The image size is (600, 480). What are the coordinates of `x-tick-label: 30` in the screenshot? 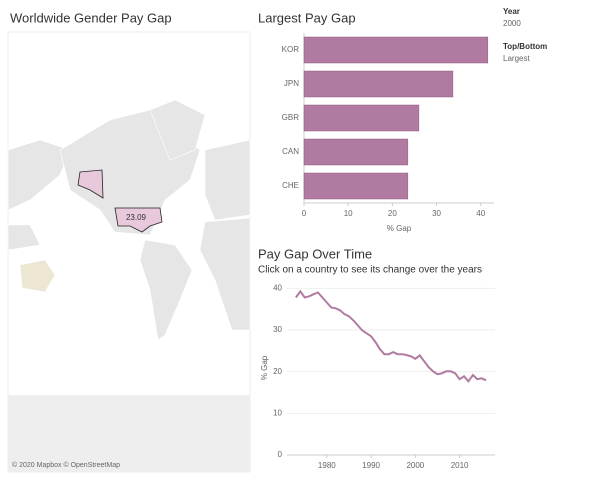 It's located at (436, 213).